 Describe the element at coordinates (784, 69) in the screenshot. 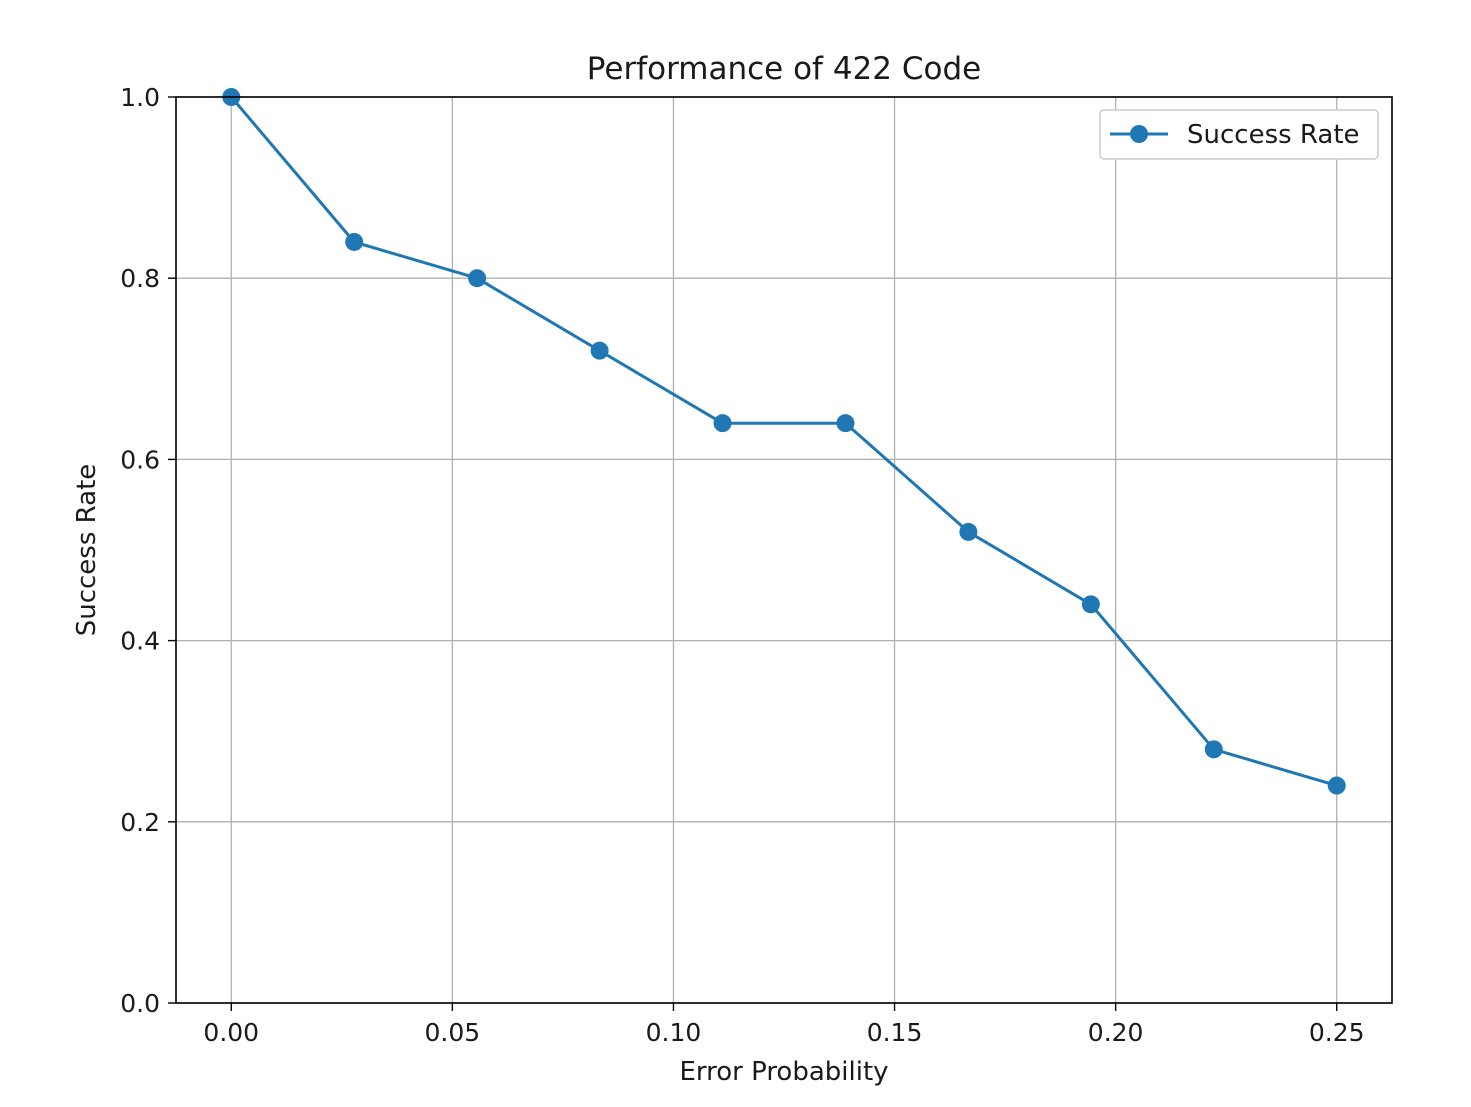

I see `chart-title: Performance of 422 Code` at that location.